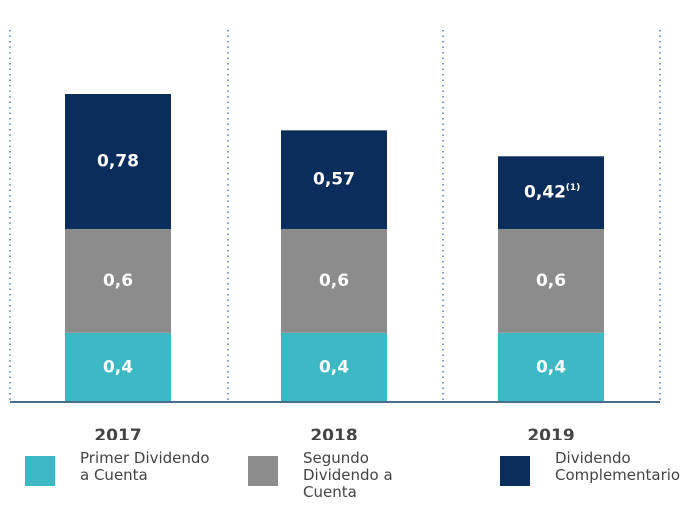 The height and width of the screenshot is (519, 700). What do you see at coordinates (550, 433) in the screenshot?
I see `x-tick-label: 2019` at bounding box center [550, 433].